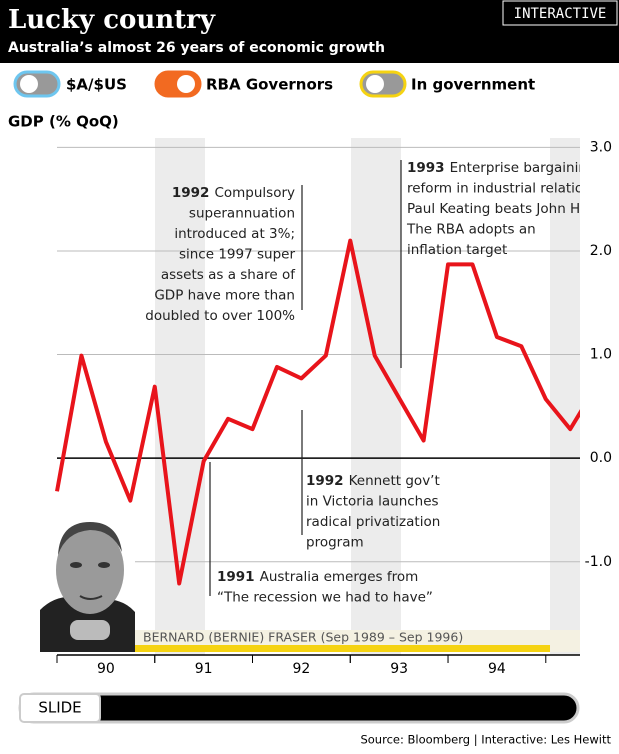 This screenshot has height=754, width=619. I want to click on slider-label: SLIDE, so click(59, 708).